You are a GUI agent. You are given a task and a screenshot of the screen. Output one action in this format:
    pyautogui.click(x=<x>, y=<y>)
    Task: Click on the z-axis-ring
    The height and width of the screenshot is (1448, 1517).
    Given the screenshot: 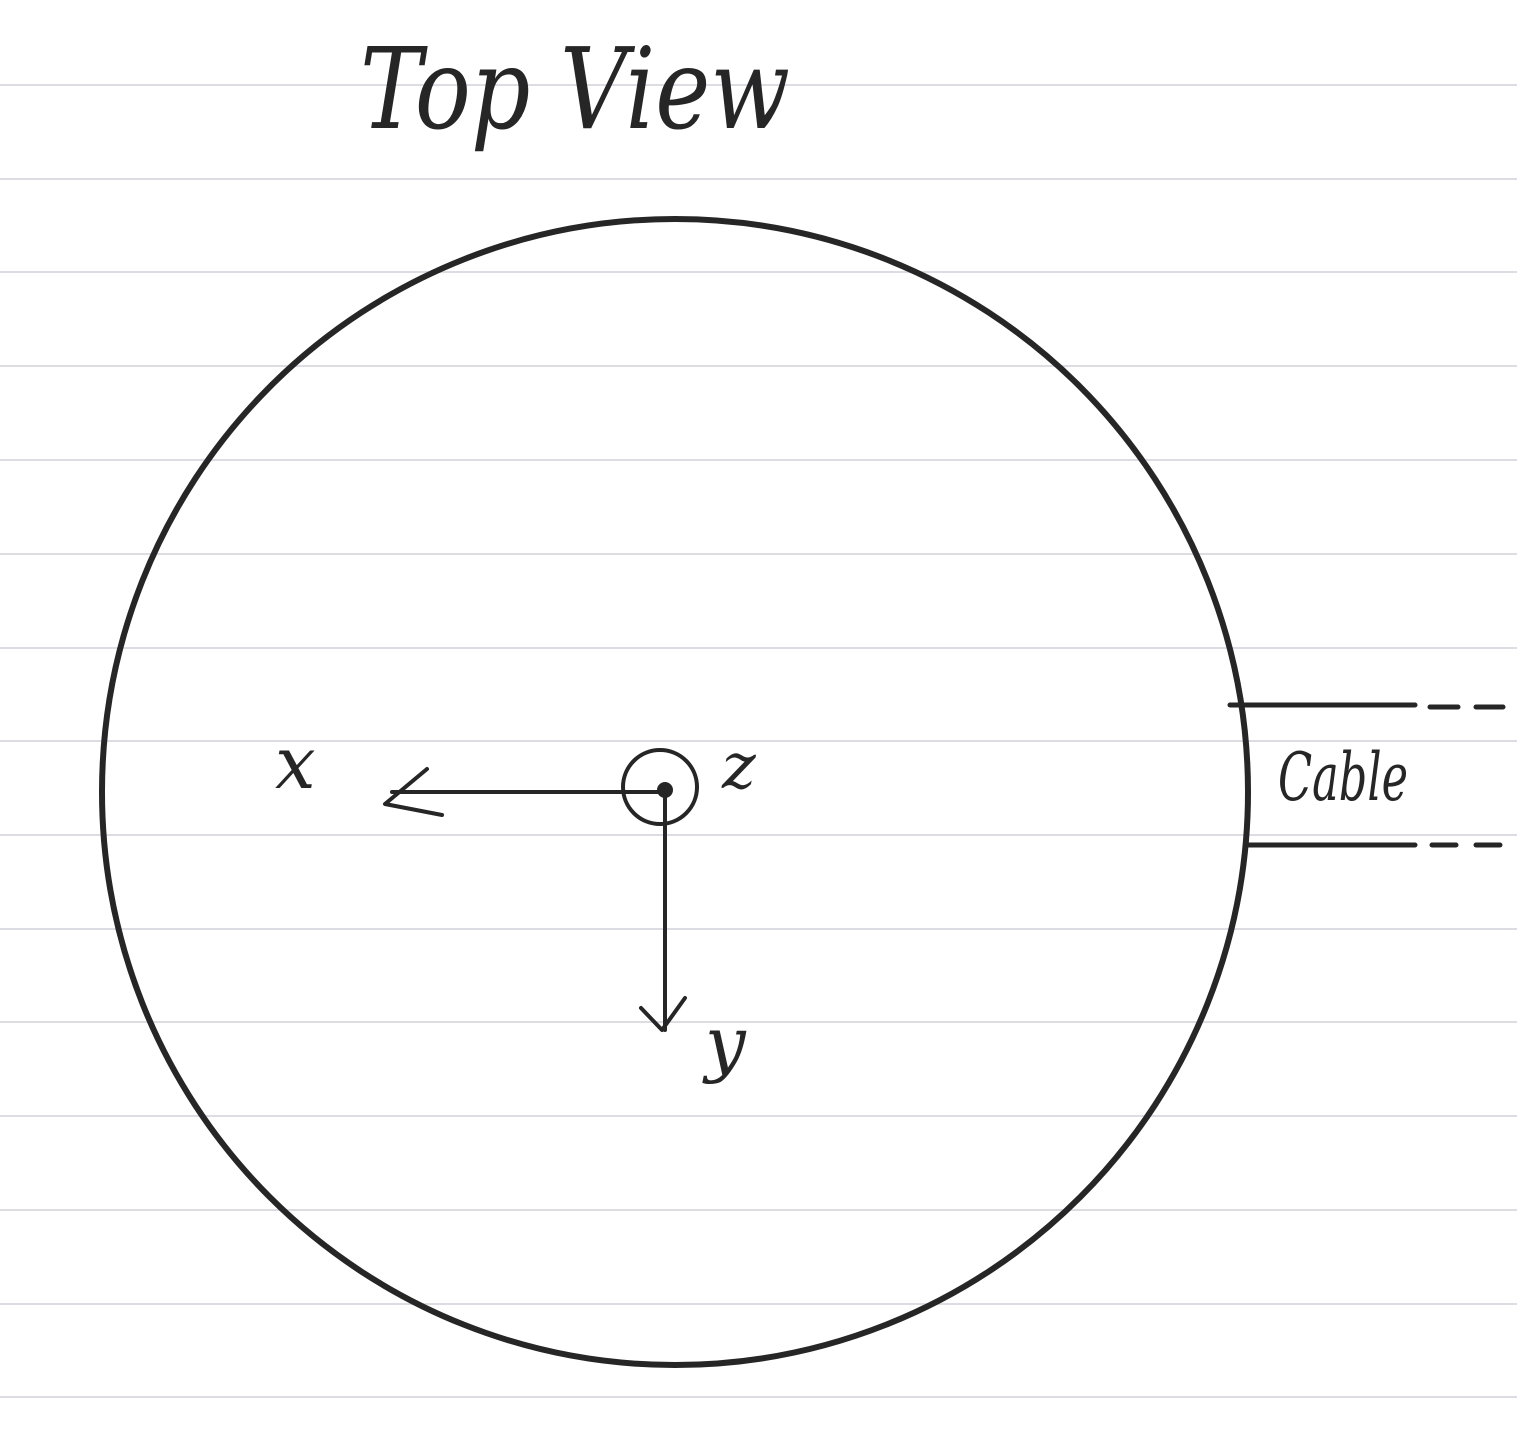 What is the action you would take?
    pyautogui.click(x=660, y=787)
    